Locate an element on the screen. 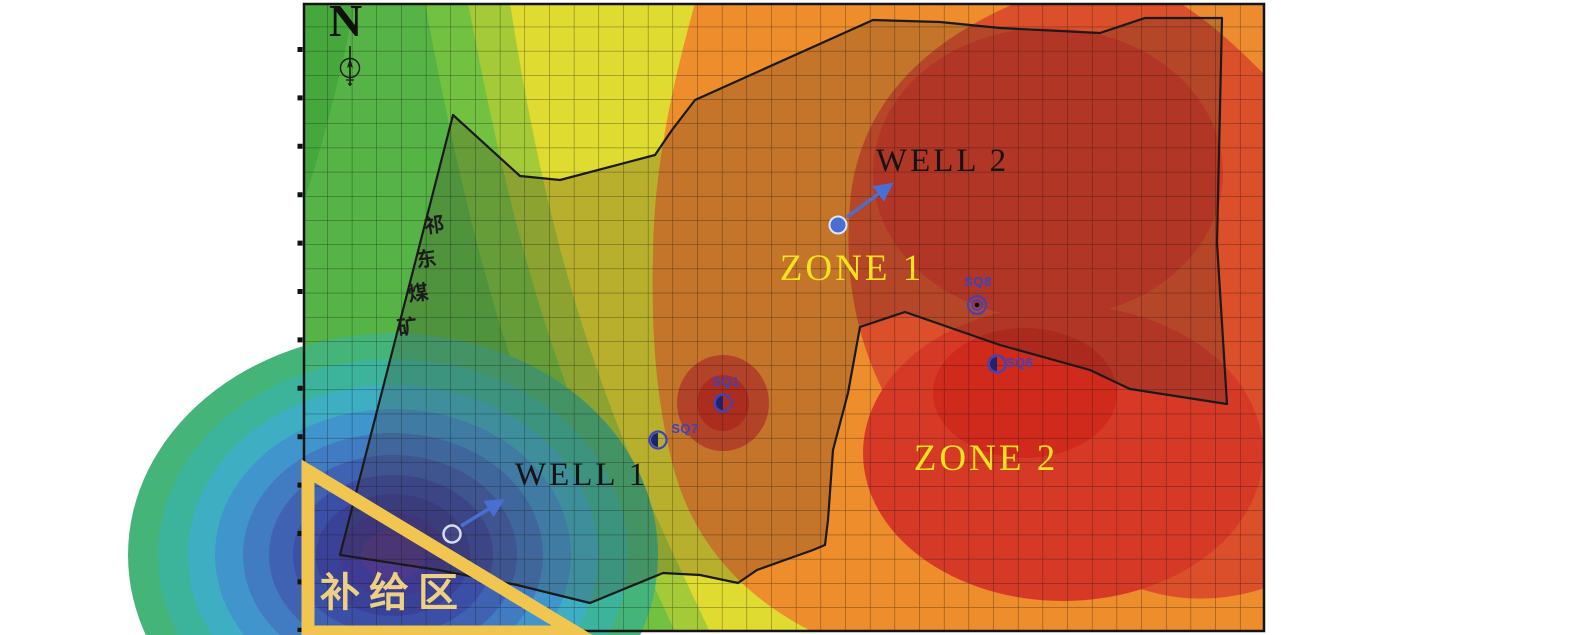 The image size is (1575, 635). borehole-sq1-label: SQ1 is located at coordinates (726, 381).